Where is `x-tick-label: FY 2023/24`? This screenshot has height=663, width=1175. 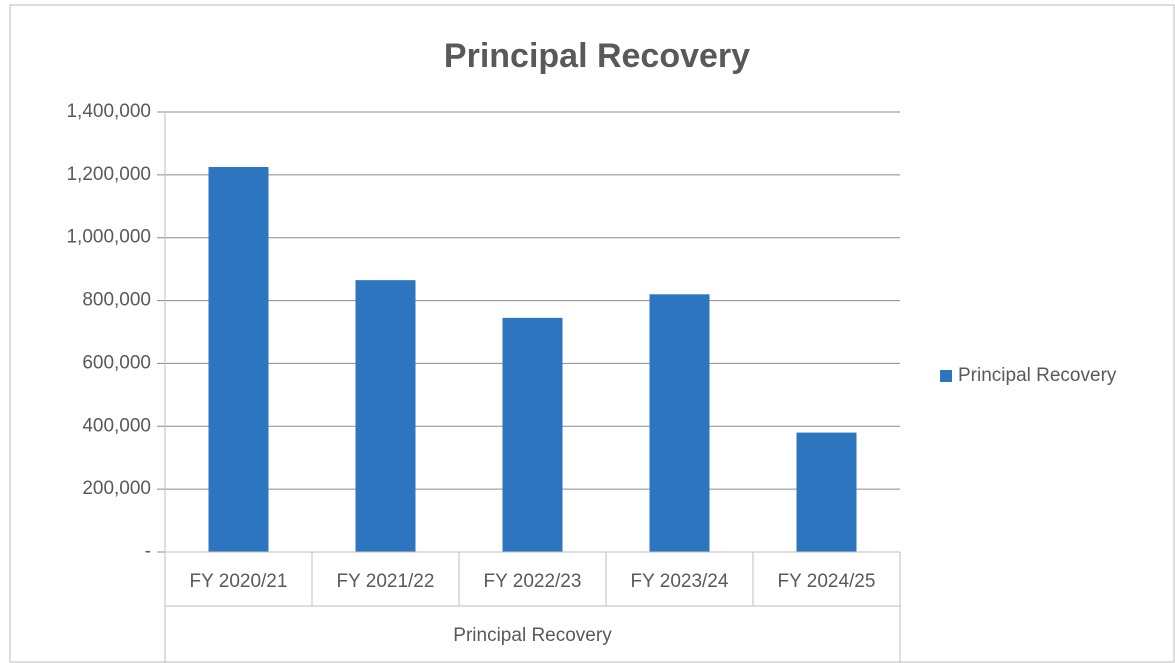 x-tick-label: FY 2023/24 is located at coordinates (680, 581).